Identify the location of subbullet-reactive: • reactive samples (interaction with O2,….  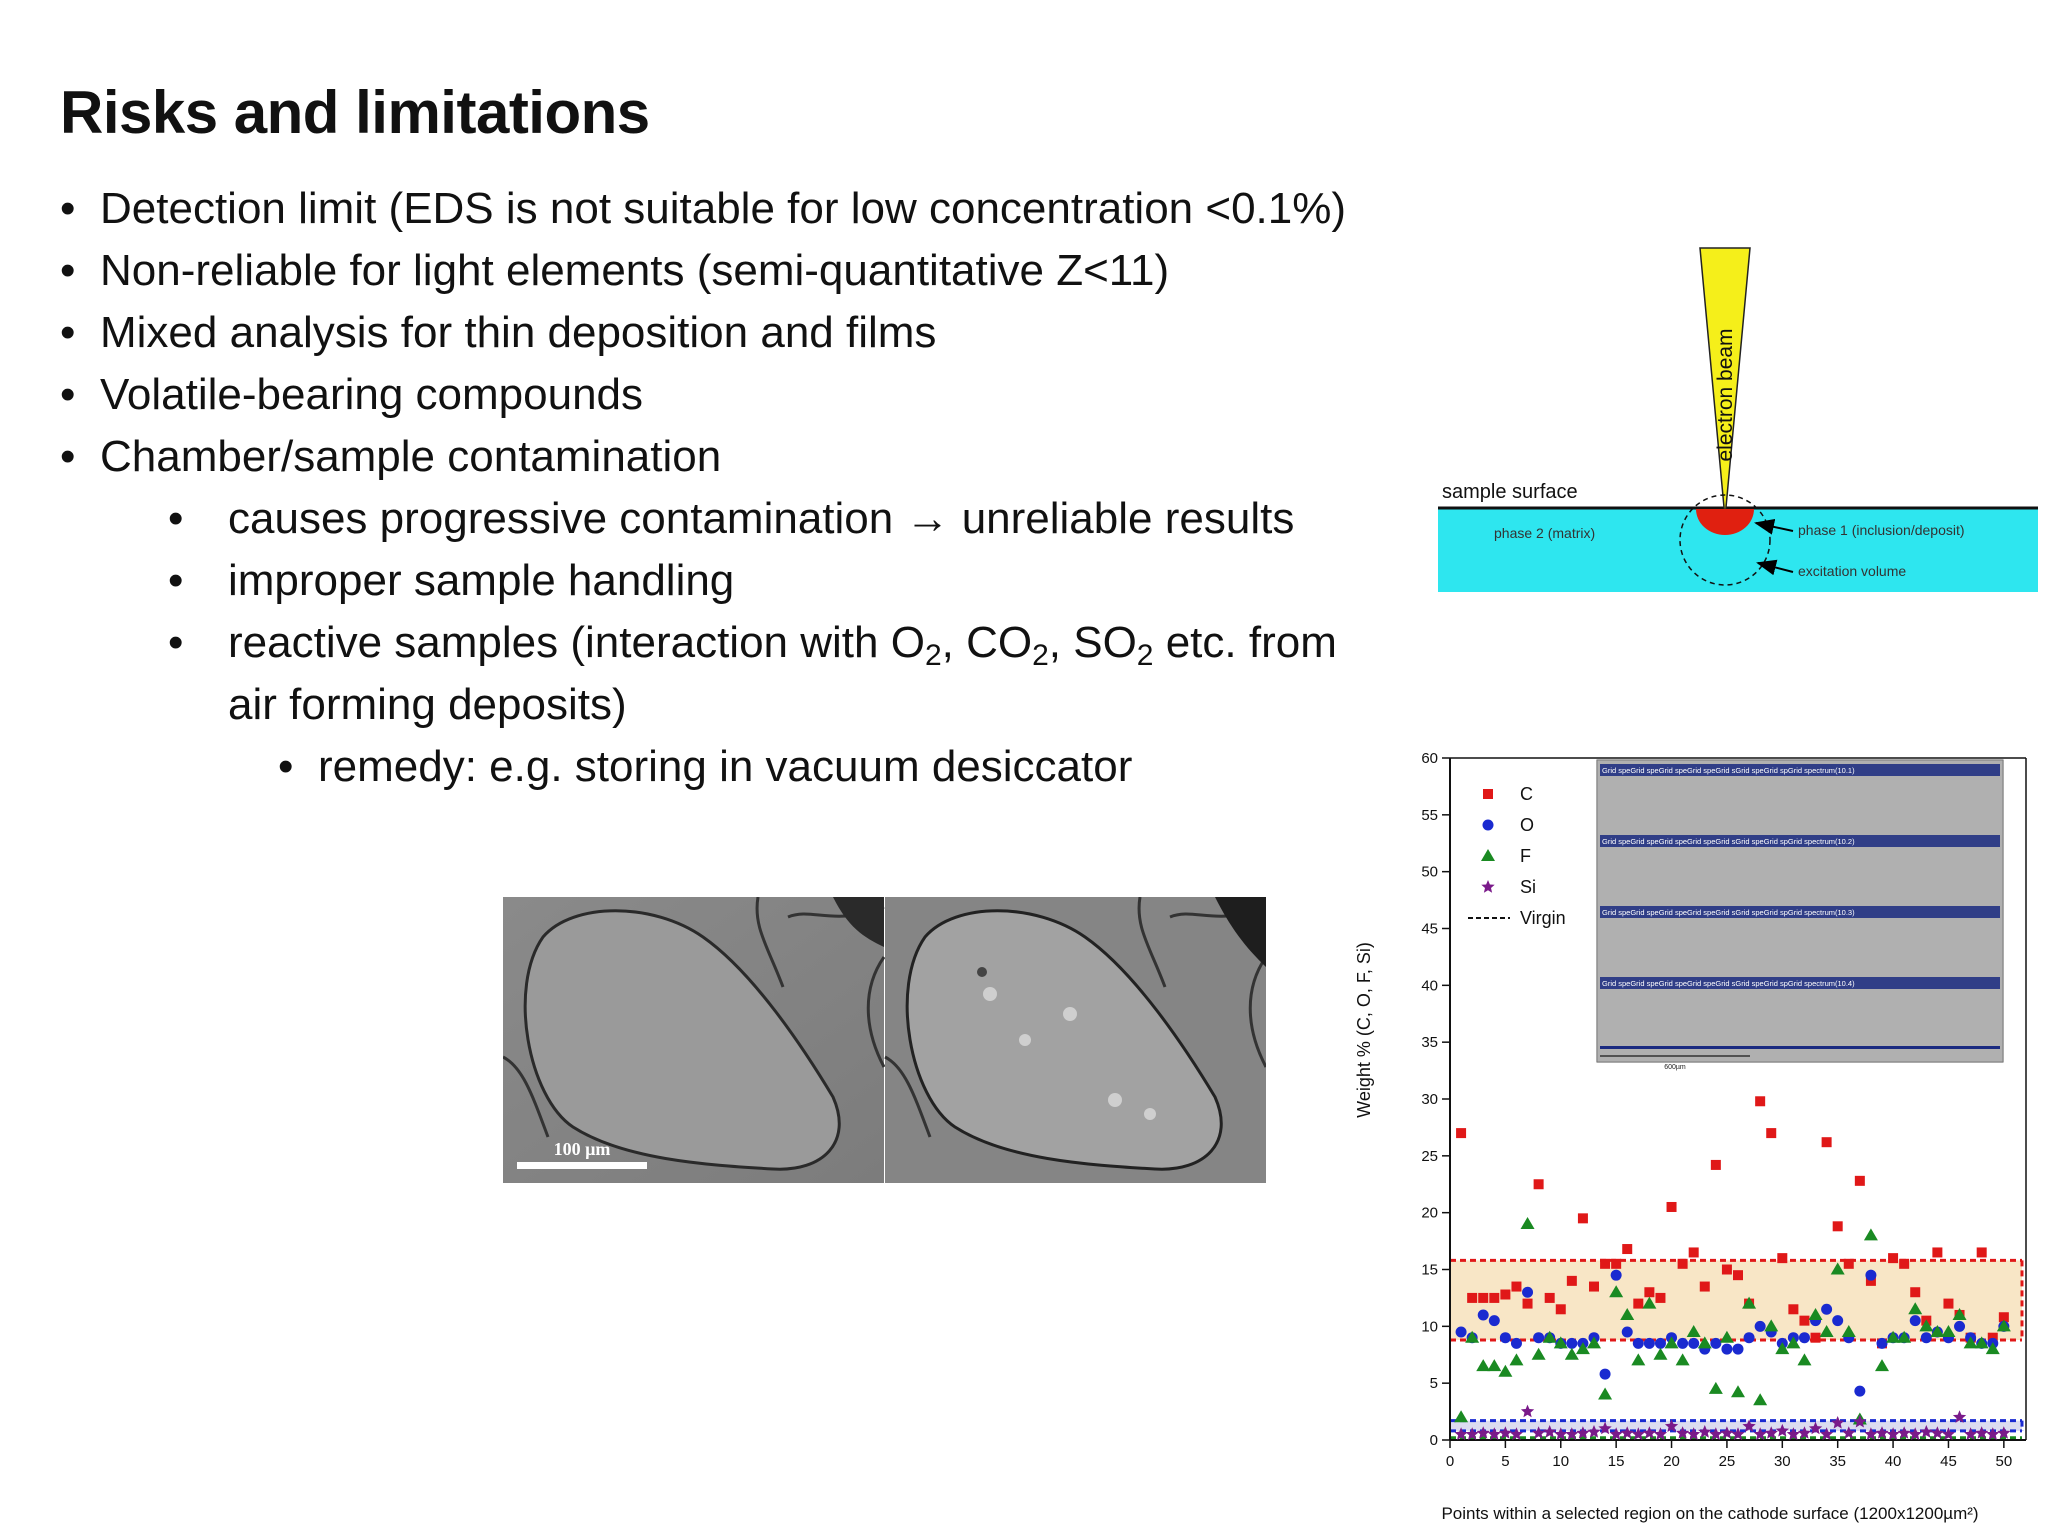
(752, 643).